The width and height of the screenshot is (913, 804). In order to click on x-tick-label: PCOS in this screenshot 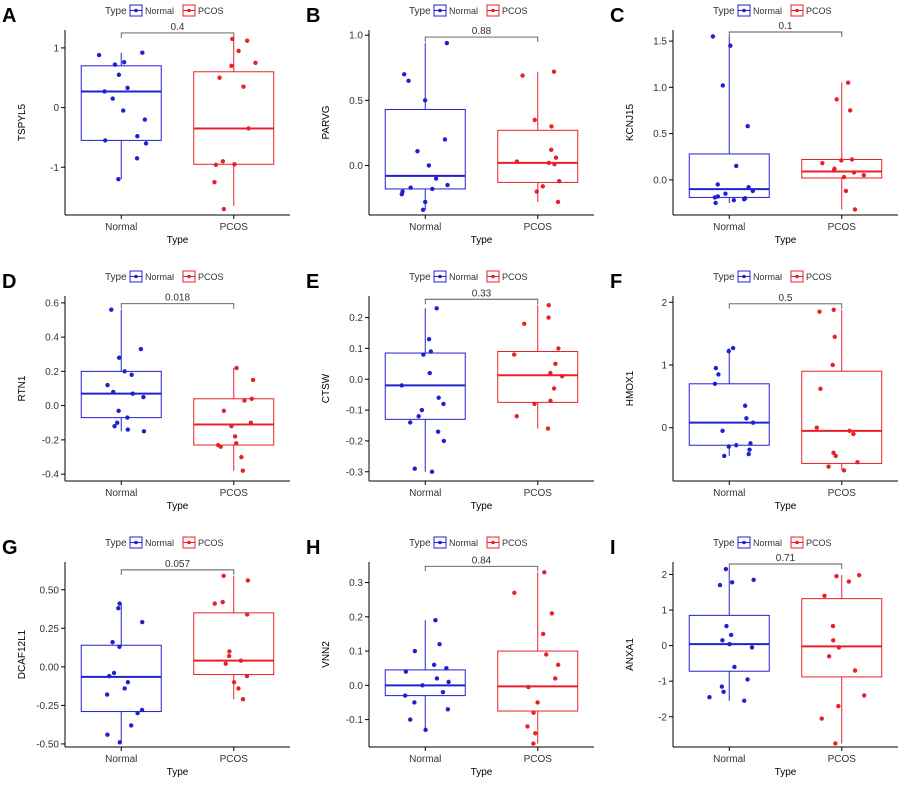, I will do `click(234, 227)`.